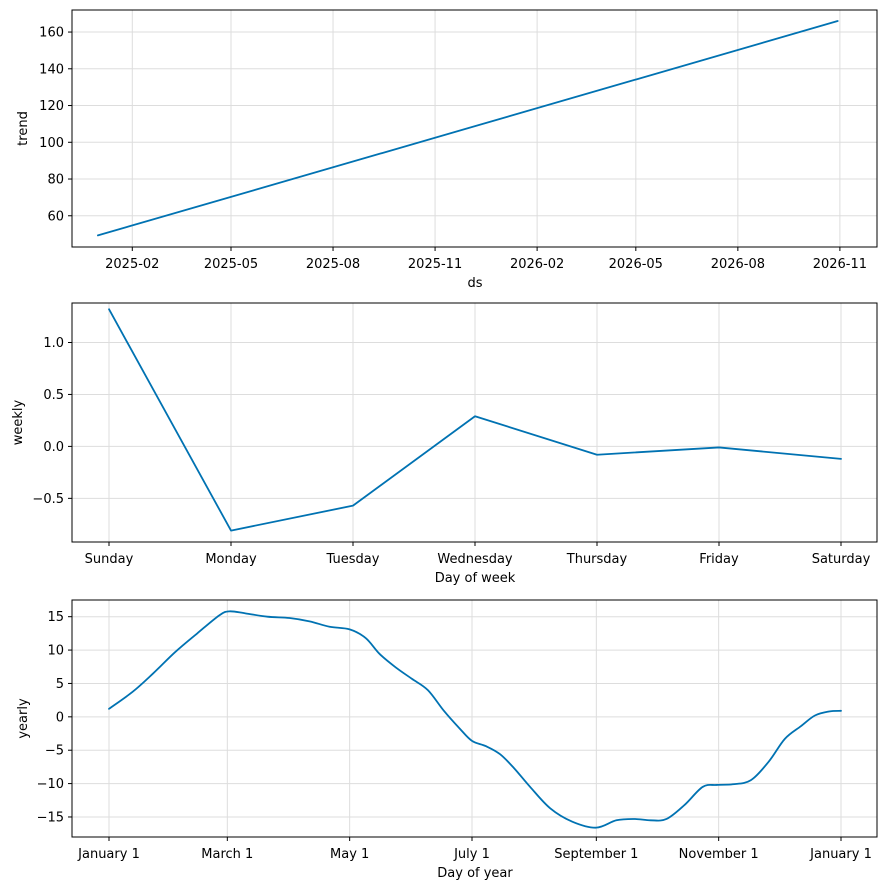 The image size is (886, 890). What do you see at coordinates (474, 283) in the screenshot?
I see `trend-x-axis-title: ds` at bounding box center [474, 283].